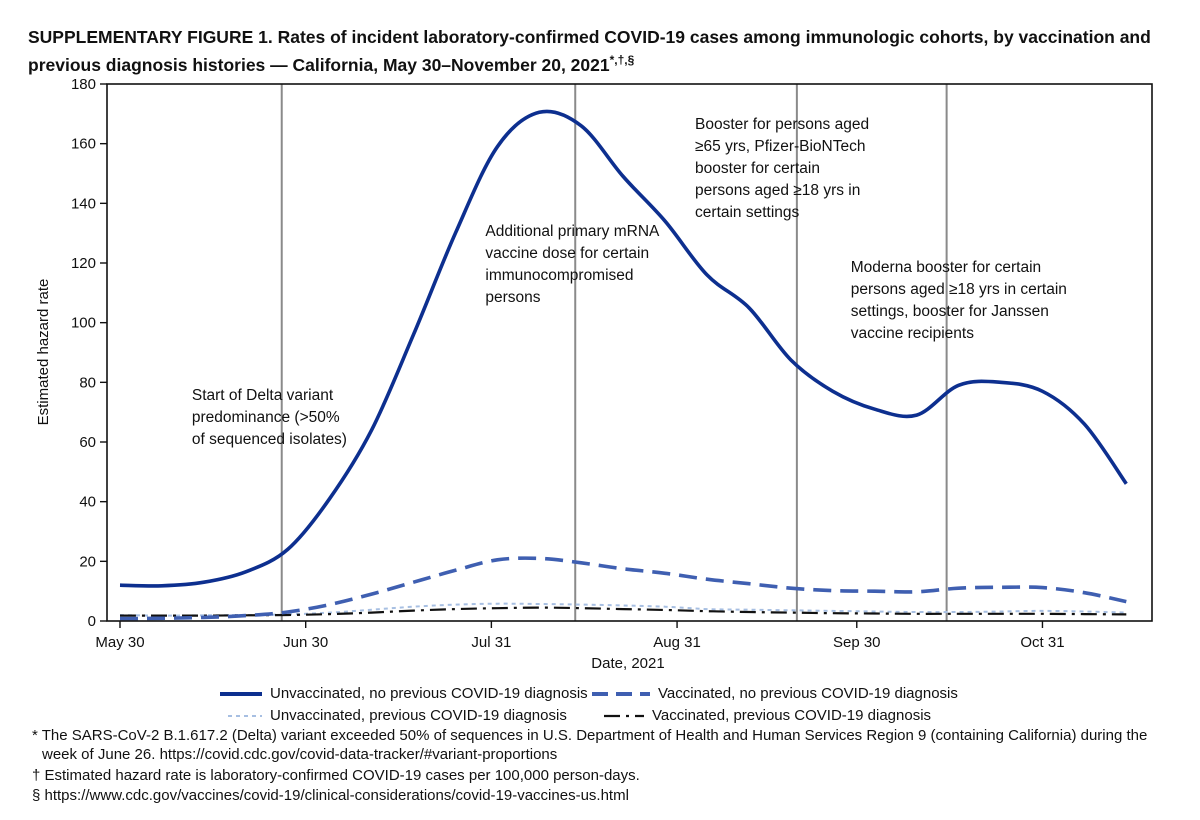 This screenshot has height=820, width=1200. I want to click on y-tick-label: 120, so click(83, 263).